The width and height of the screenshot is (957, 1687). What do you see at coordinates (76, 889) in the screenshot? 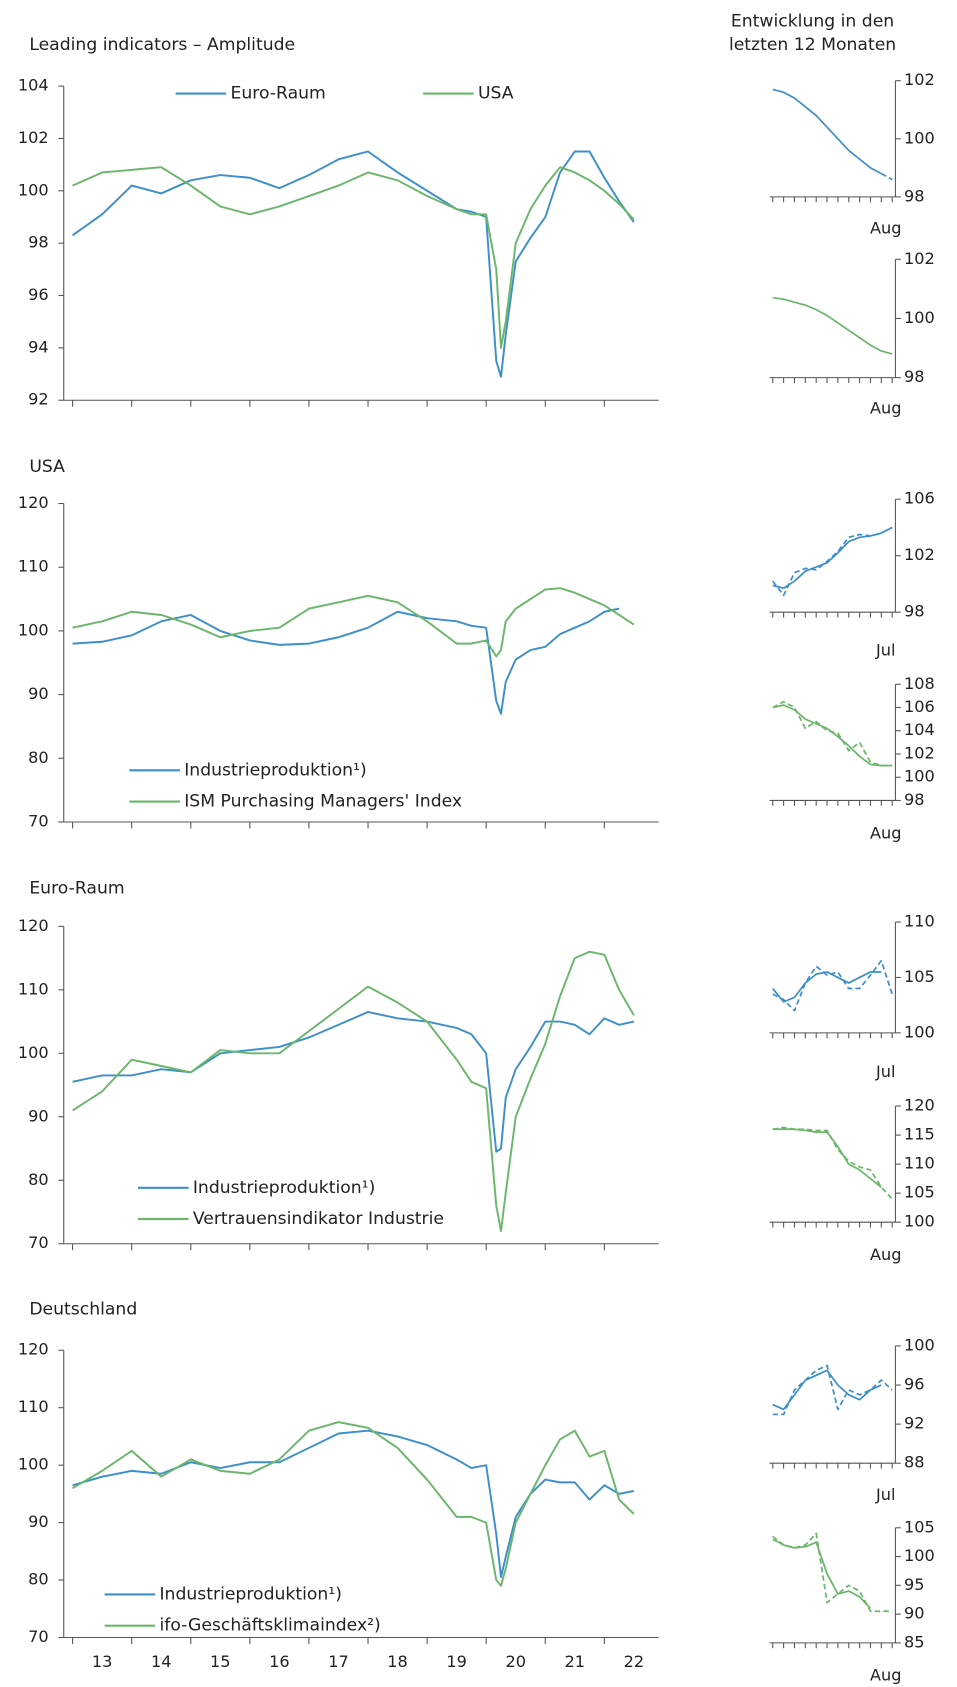
I see `chart-title: Euro-Raum` at bounding box center [76, 889].